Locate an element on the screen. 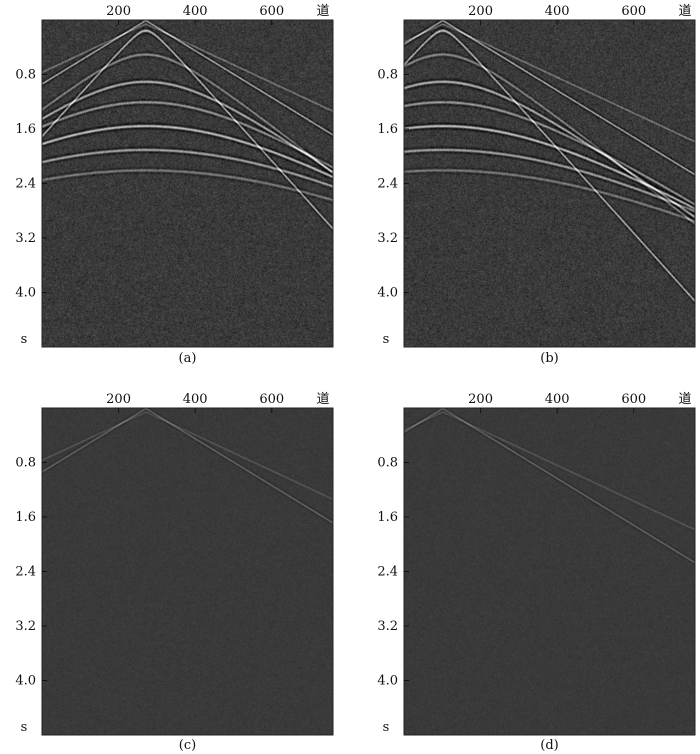  panel-caption: (a) is located at coordinates (188, 358).